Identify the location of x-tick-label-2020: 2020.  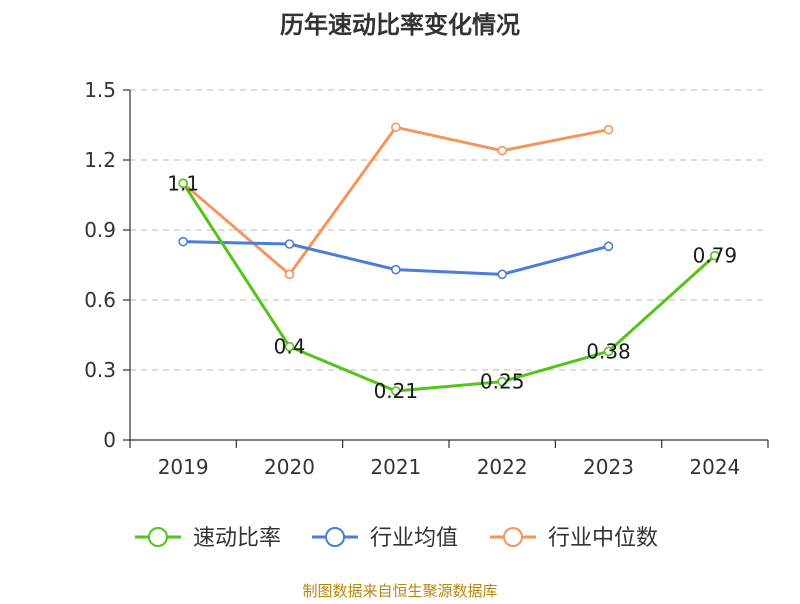
(289, 467).